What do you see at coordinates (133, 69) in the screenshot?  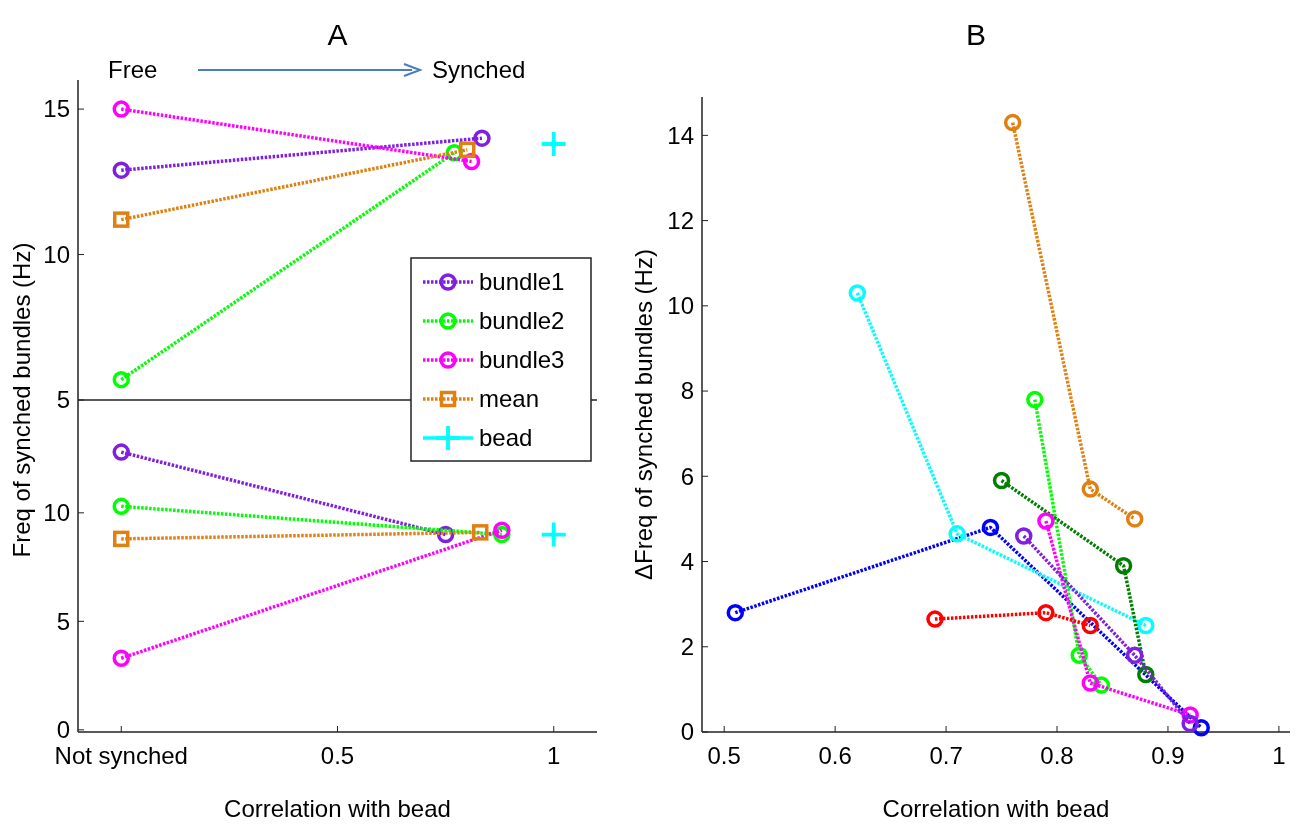 I see `annotation: Free` at bounding box center [133, 69].